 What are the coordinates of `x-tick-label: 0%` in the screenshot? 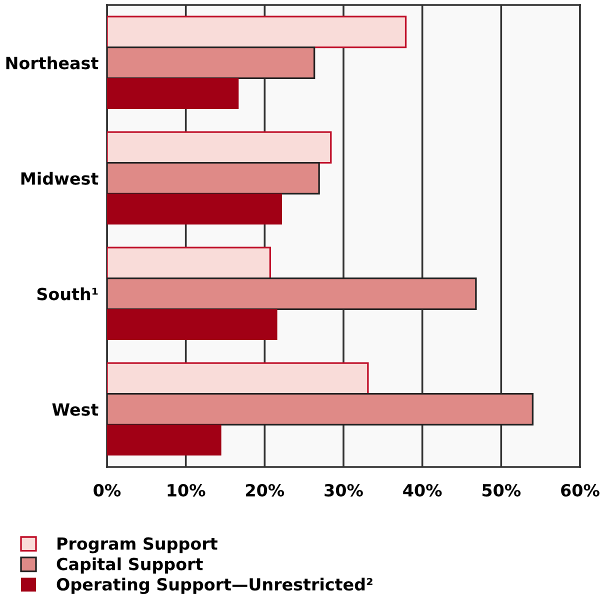 It's located at (107, 490).